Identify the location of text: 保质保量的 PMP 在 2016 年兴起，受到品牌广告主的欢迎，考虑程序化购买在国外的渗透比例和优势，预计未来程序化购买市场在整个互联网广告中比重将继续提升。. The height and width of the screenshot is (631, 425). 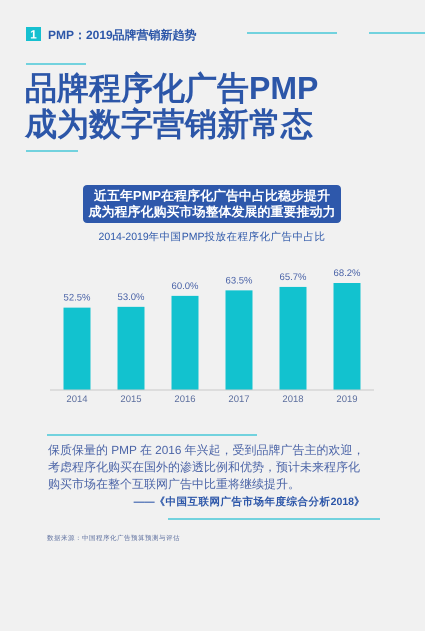
(206, 467).